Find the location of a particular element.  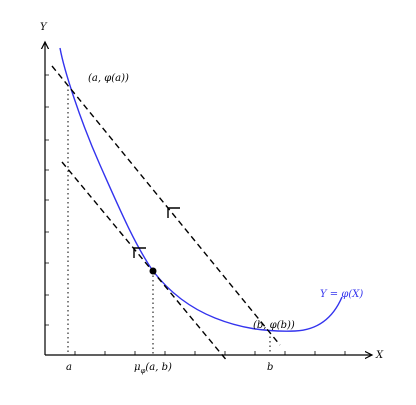

a-label: a is located at coordinates (69, 367).